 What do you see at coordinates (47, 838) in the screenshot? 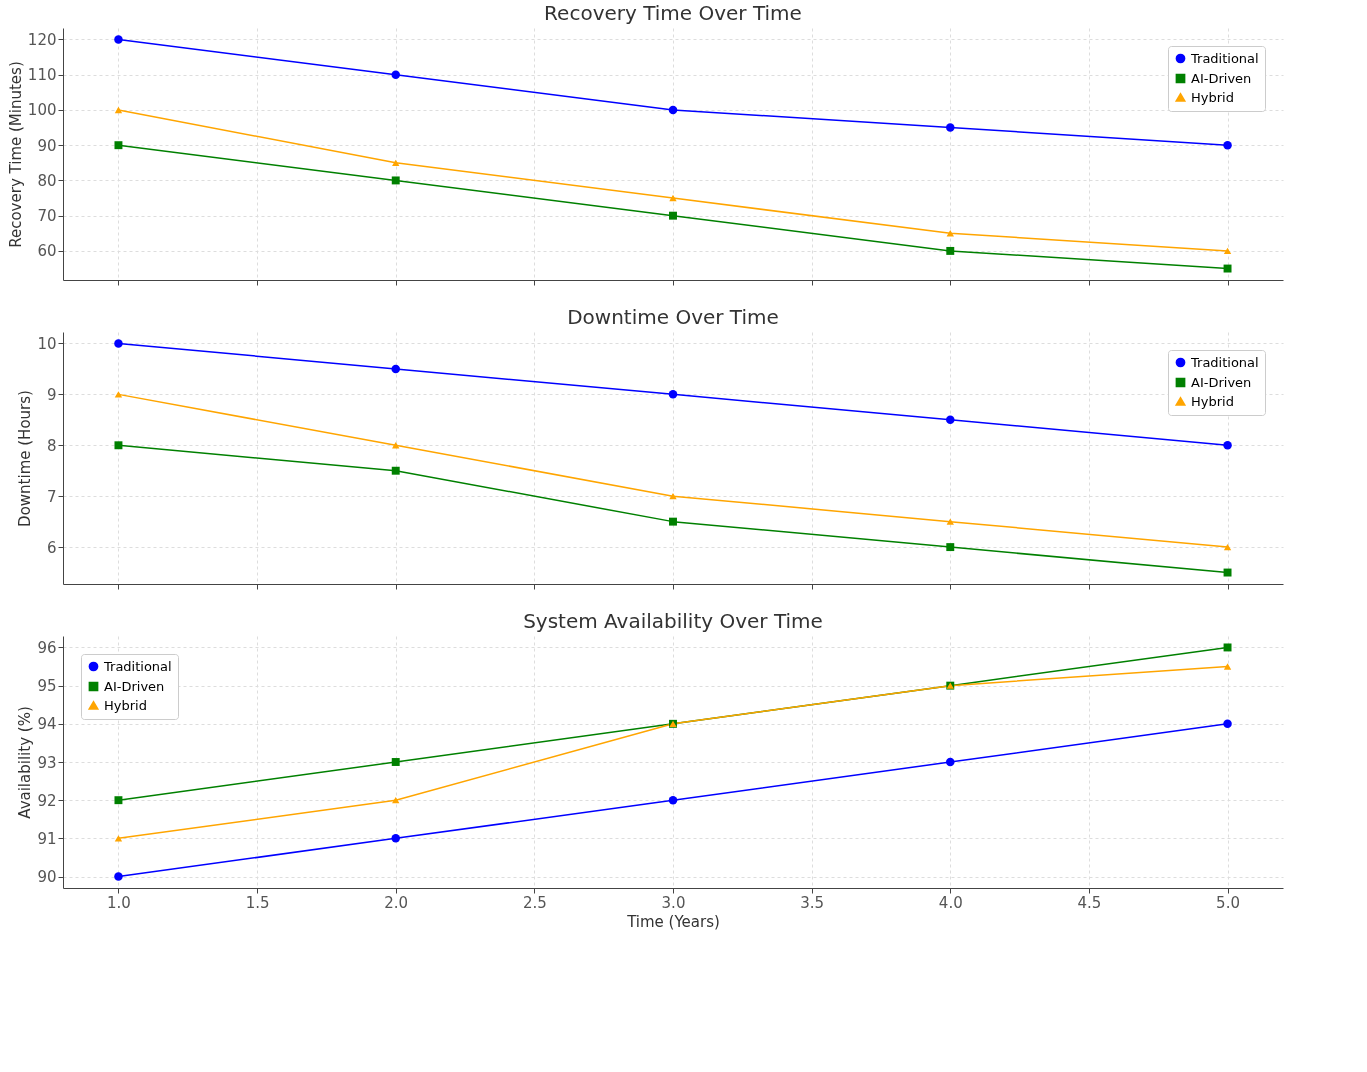
I see `y-tick-label: 91` at bounding box center [47, 838].